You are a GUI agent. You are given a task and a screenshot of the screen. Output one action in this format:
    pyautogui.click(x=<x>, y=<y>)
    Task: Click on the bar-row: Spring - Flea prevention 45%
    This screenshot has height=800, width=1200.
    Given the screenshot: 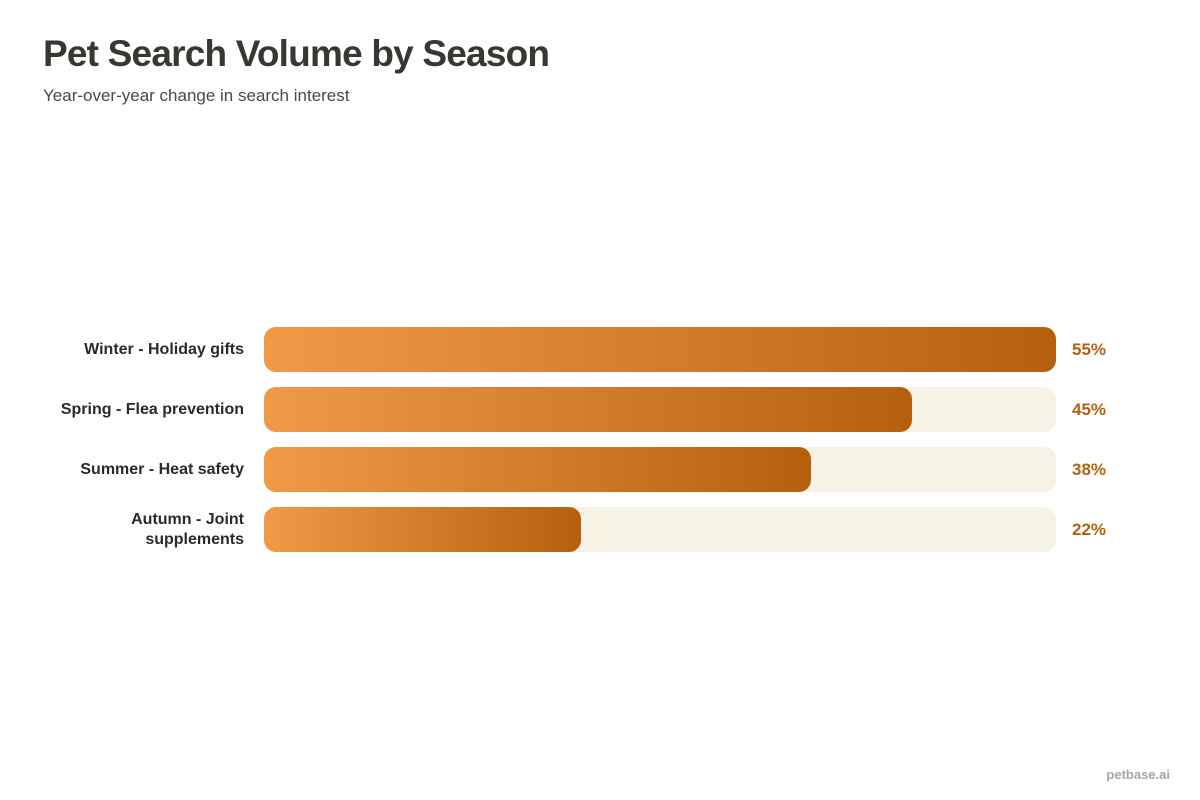 What is the action you would take?
    pyautogui.click(x=604, y=409)
    